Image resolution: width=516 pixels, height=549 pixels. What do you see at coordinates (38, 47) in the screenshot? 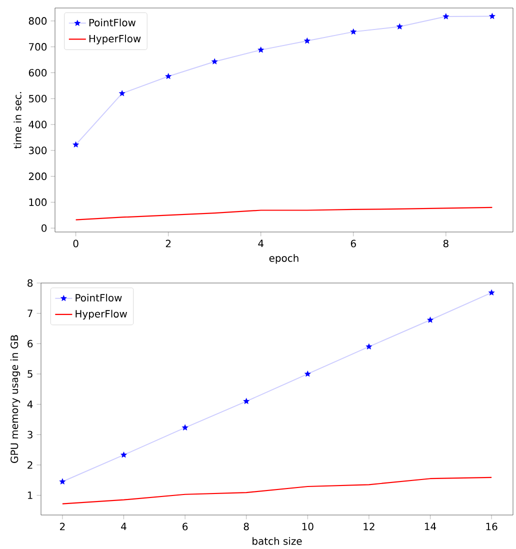
I see `y-tick-label: 700` at bounding box center [38, 47].